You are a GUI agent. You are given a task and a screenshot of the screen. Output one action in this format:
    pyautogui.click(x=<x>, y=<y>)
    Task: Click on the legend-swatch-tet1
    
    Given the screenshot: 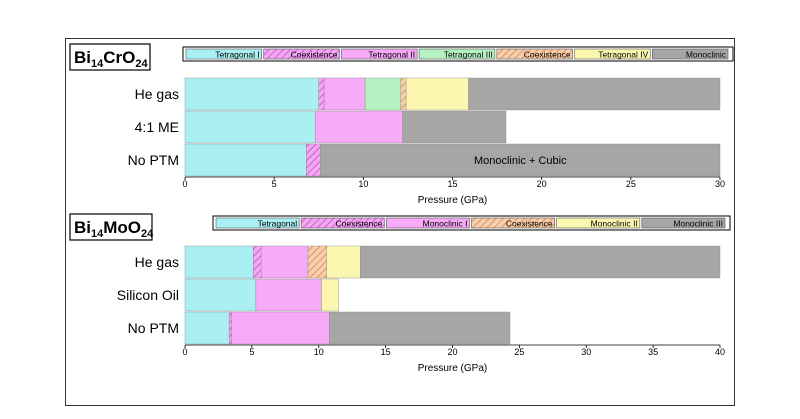 What is the action you would take?
    pyautogui.click(x=224, y=54)
    